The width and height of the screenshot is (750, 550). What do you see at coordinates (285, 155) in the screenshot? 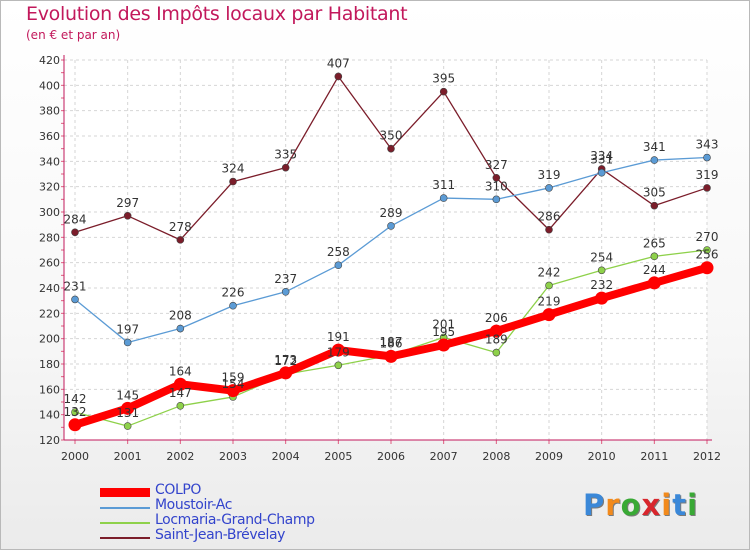
I see `data-label-saint-jean-brevelay-2004: 335` at bounding box center [285, 155].